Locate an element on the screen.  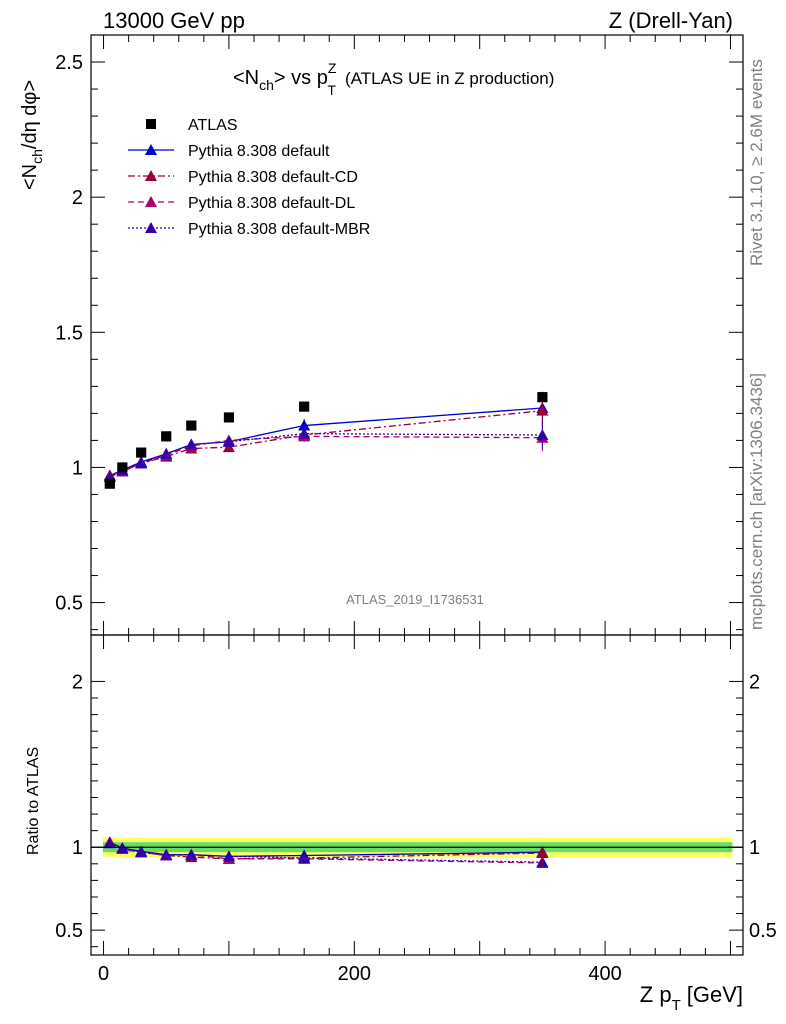
legend-label: Pythia 8.308 default-DL is located at coordinates (271, 203).